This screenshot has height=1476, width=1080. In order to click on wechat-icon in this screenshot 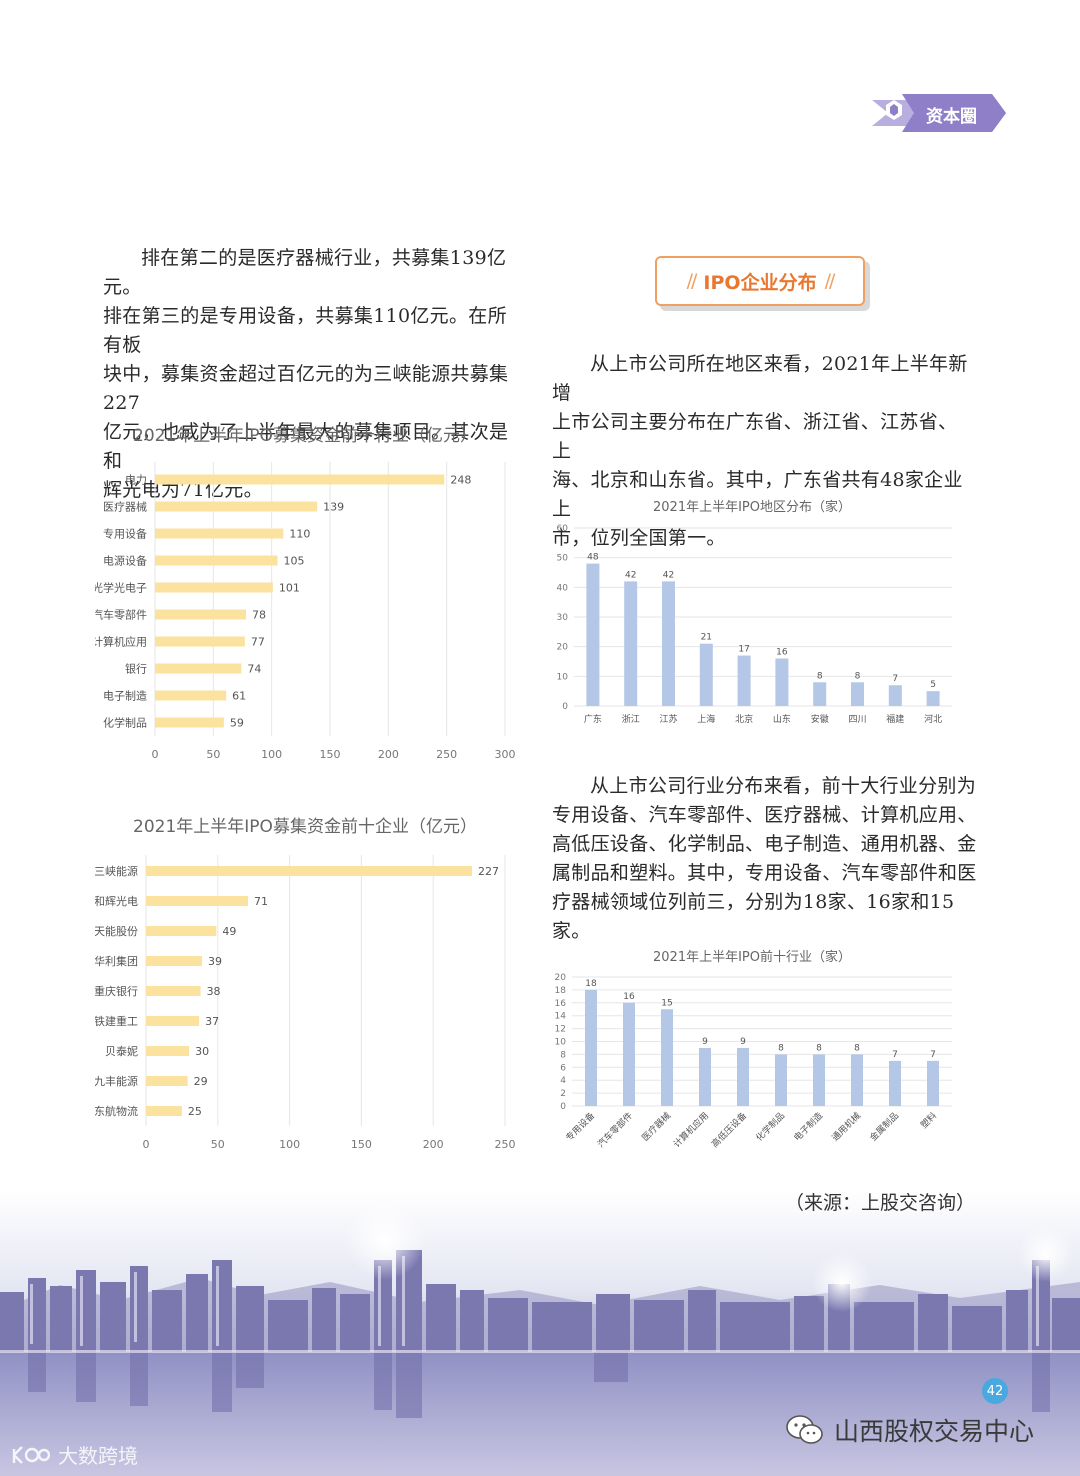, I will do `click(804, 1429)`.